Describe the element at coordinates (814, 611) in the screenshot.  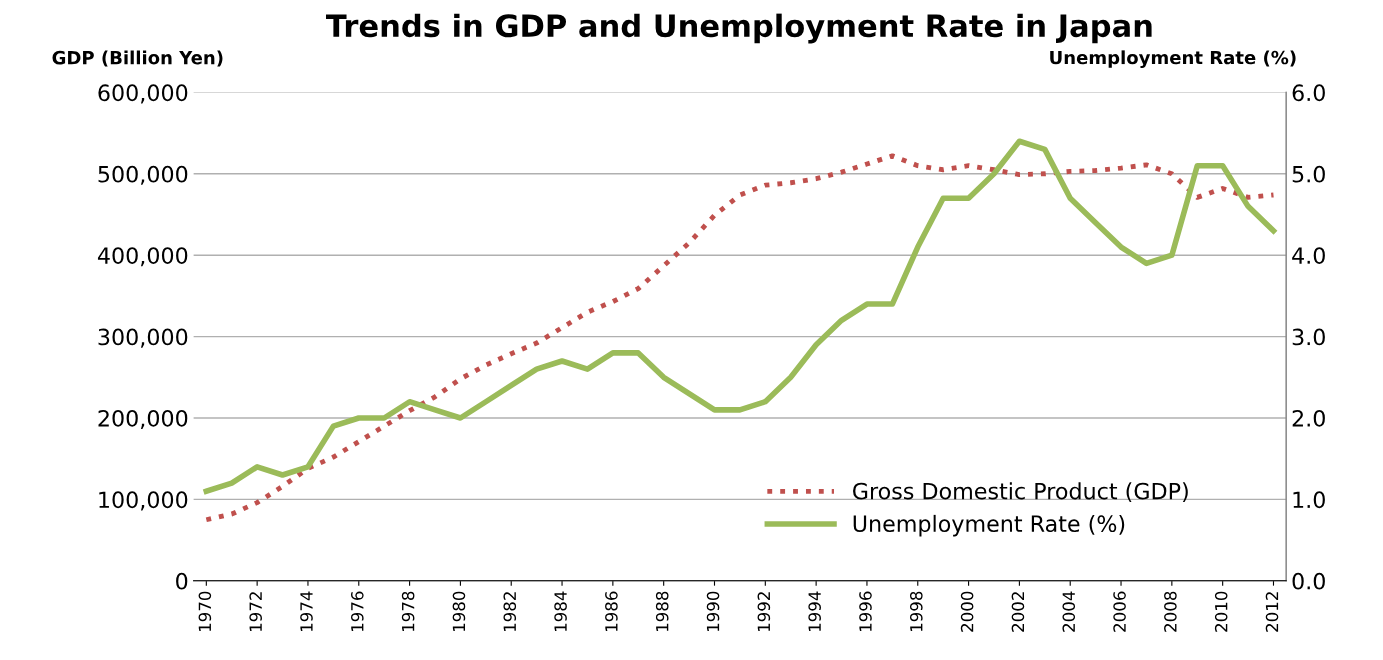
I see `x-tick-label: 1994` at that location.